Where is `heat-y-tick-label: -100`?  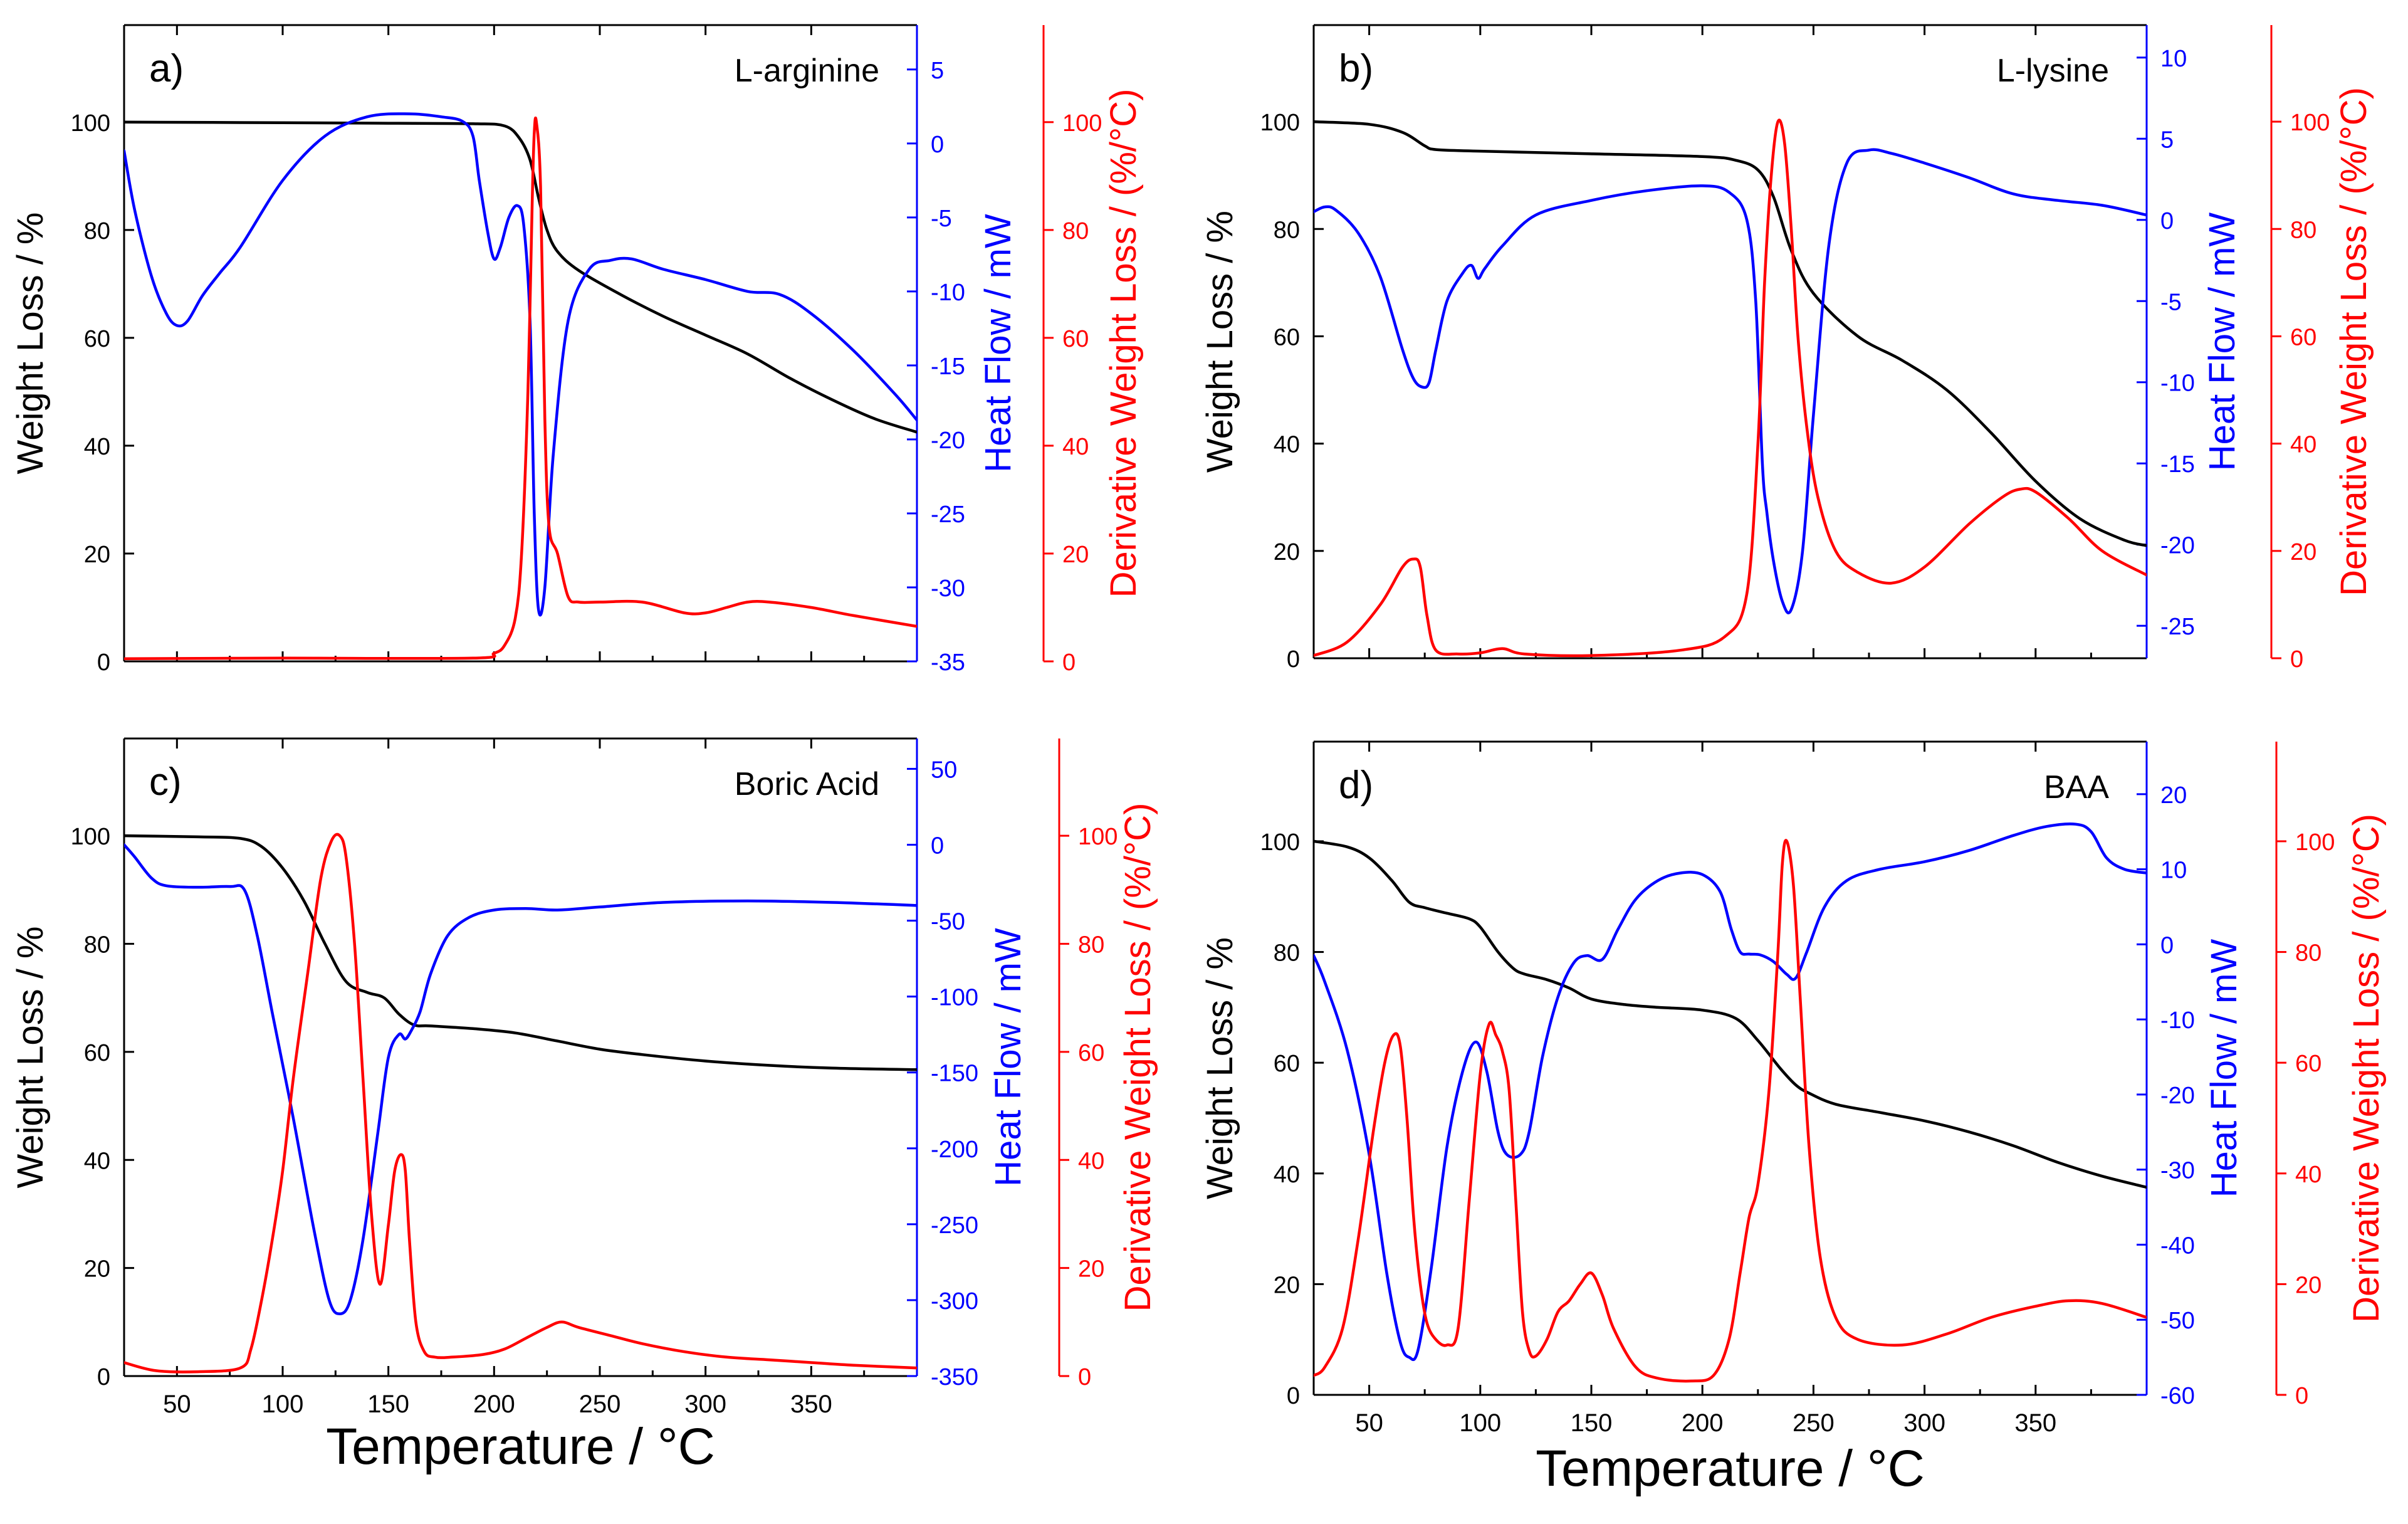
heat-y-tick-label: -100 is located at coordinates (955, 998).